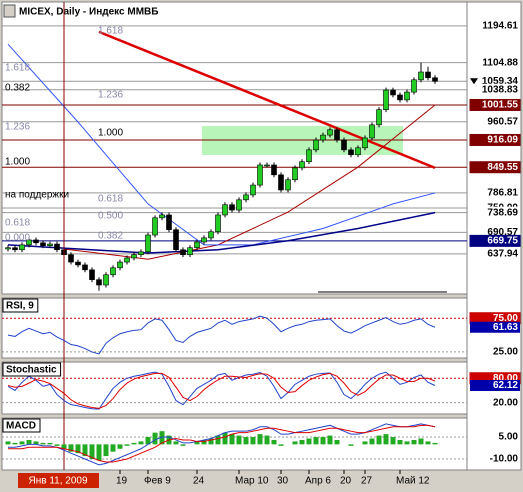  Describe the element at coordinates (318, 481) in the screenshot. I see `x-tick-label: Апр 6` at that location.